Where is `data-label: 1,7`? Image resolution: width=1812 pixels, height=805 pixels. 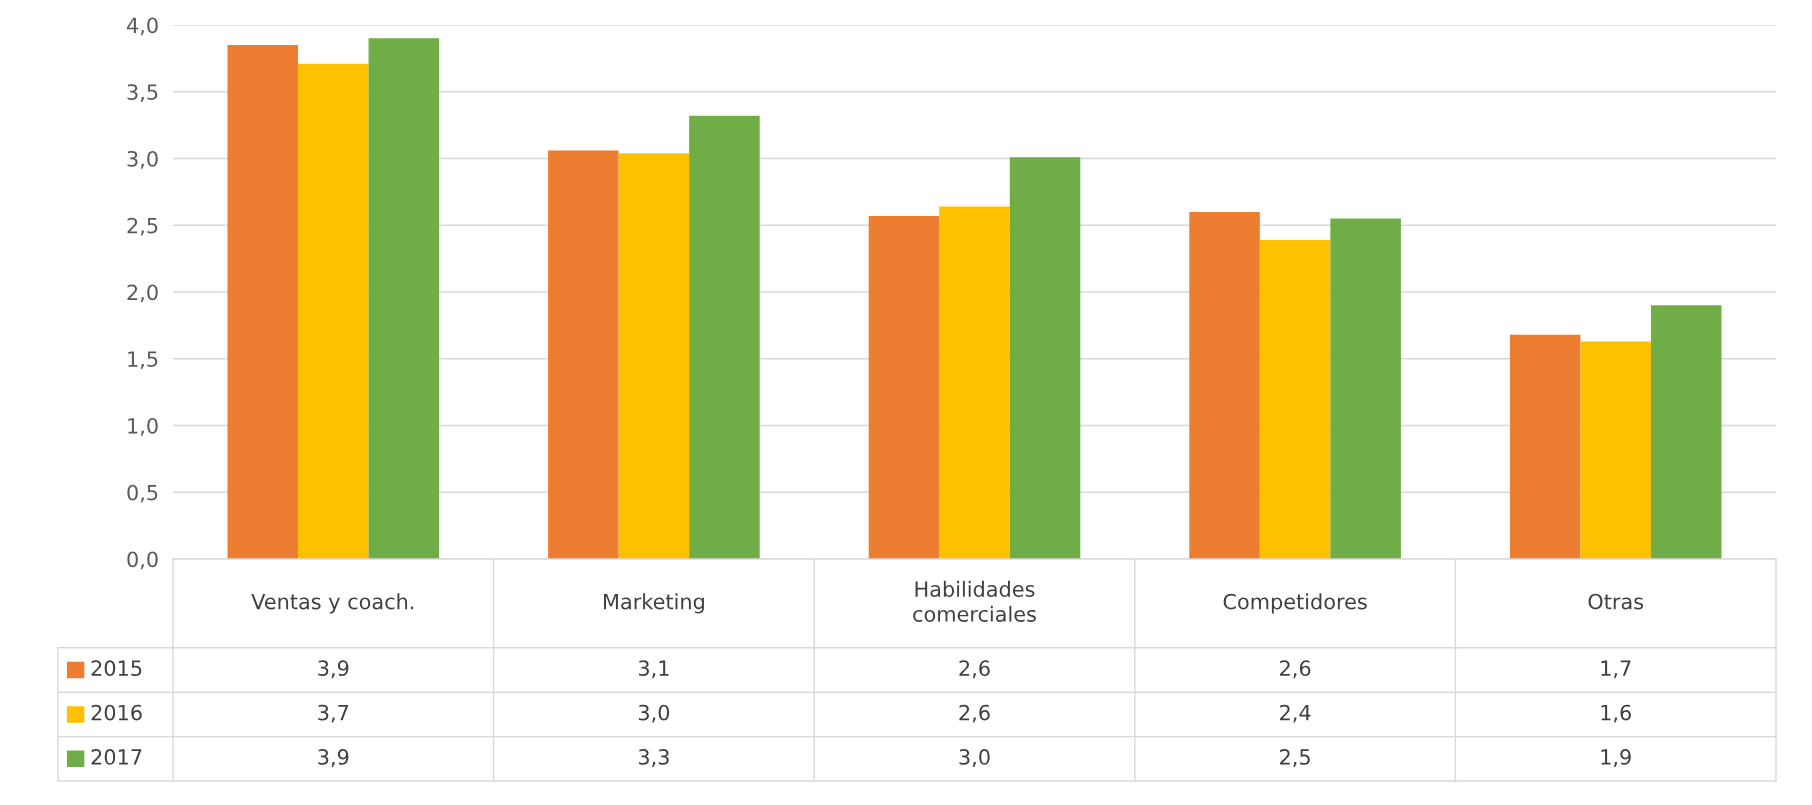
data-label: 1,7 is located at coordinates (1616, 669).